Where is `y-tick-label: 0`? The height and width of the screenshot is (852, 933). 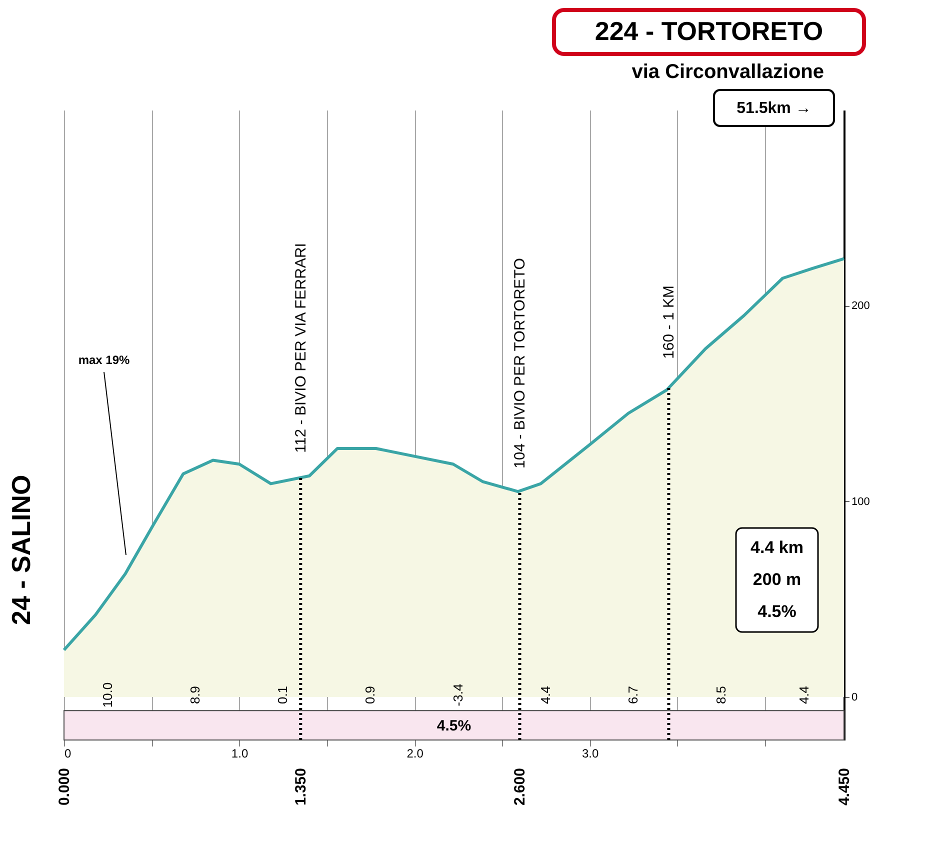 y-tick-label: 0 is located at coordinates (855, 697).